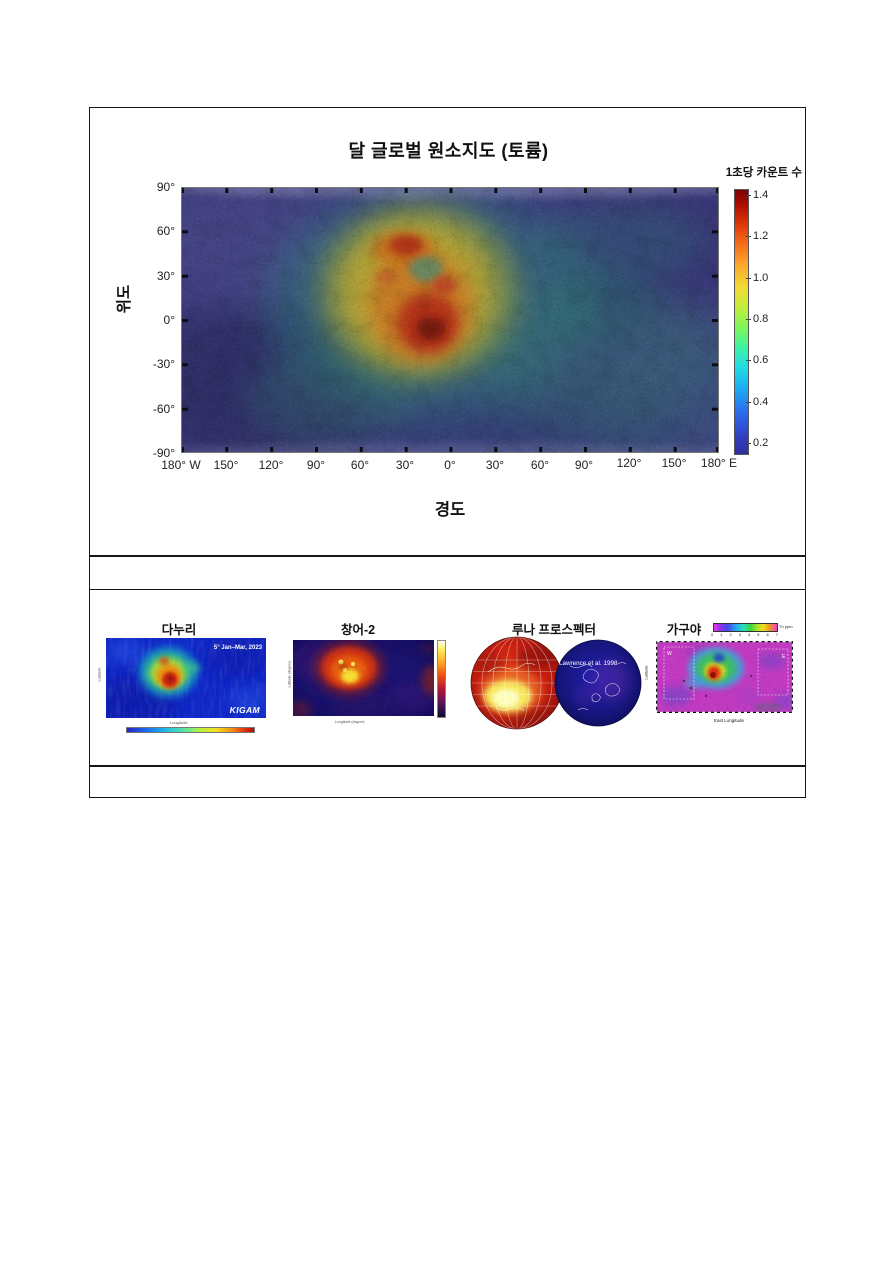  I want to click on kaguya-colorbar, so click(745, 627).